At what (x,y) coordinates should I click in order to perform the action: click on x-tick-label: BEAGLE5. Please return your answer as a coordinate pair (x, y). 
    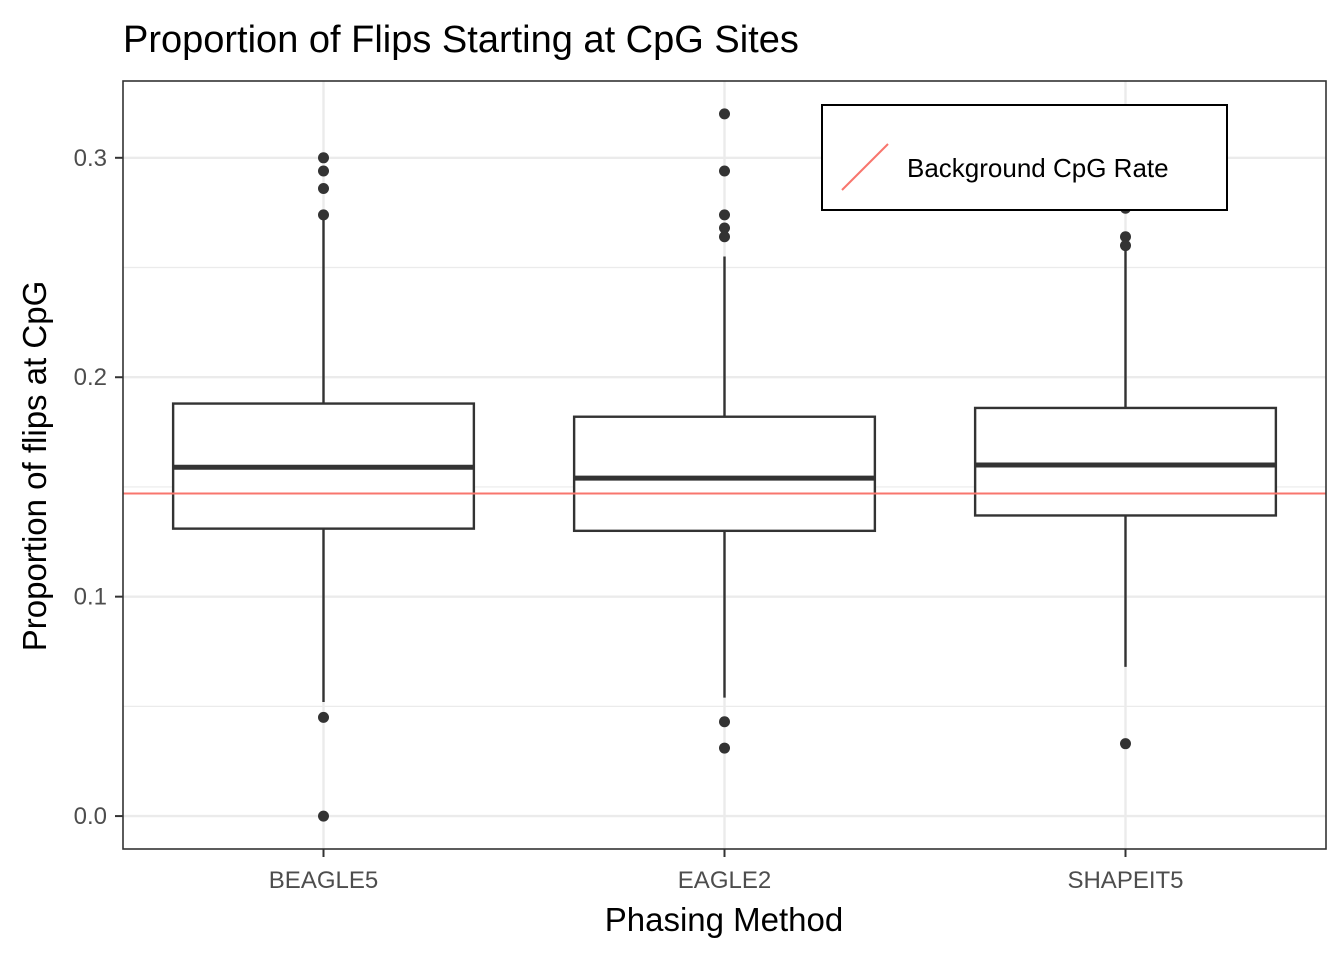
    Looking at the image, I should click on (323, 880).